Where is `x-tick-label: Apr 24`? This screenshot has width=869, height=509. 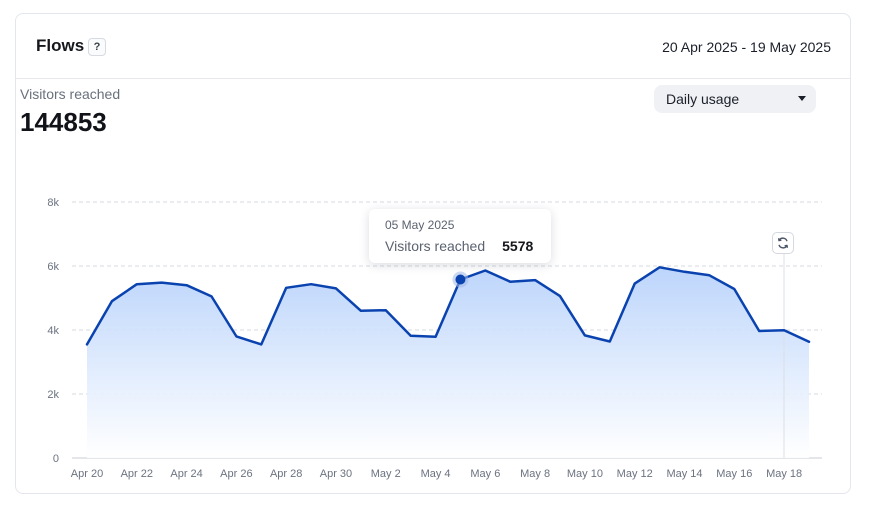 x-tick-label: Apr 24 is located at coordinates (186, 474).